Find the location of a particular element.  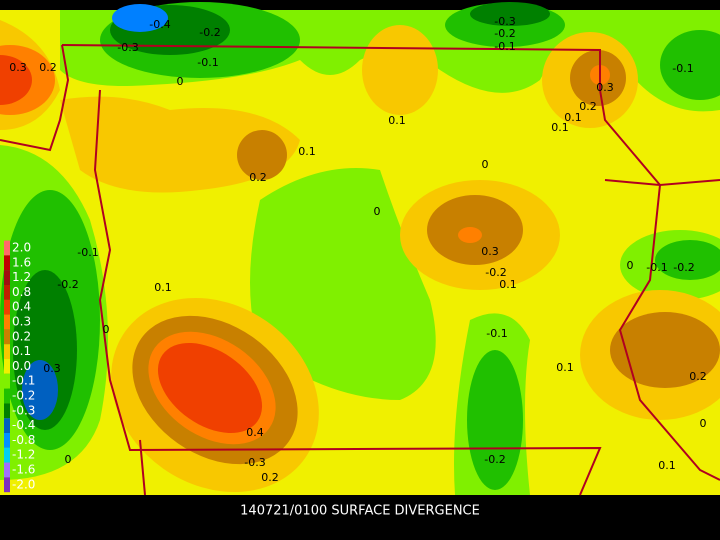

legend-label: -2.0 is located at coordinates (23, 484).